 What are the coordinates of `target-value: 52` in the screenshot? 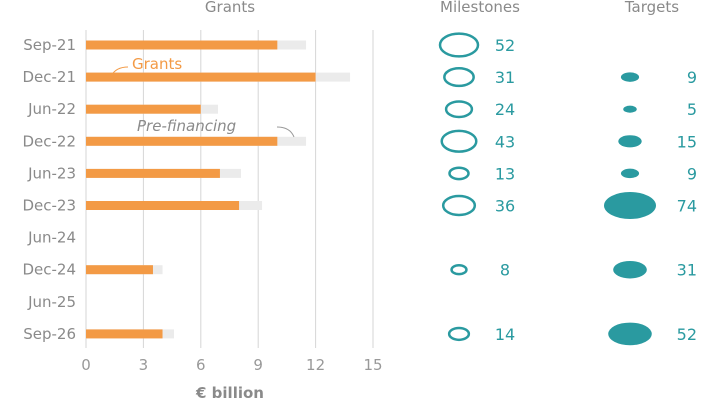 It's located at (687, 334).